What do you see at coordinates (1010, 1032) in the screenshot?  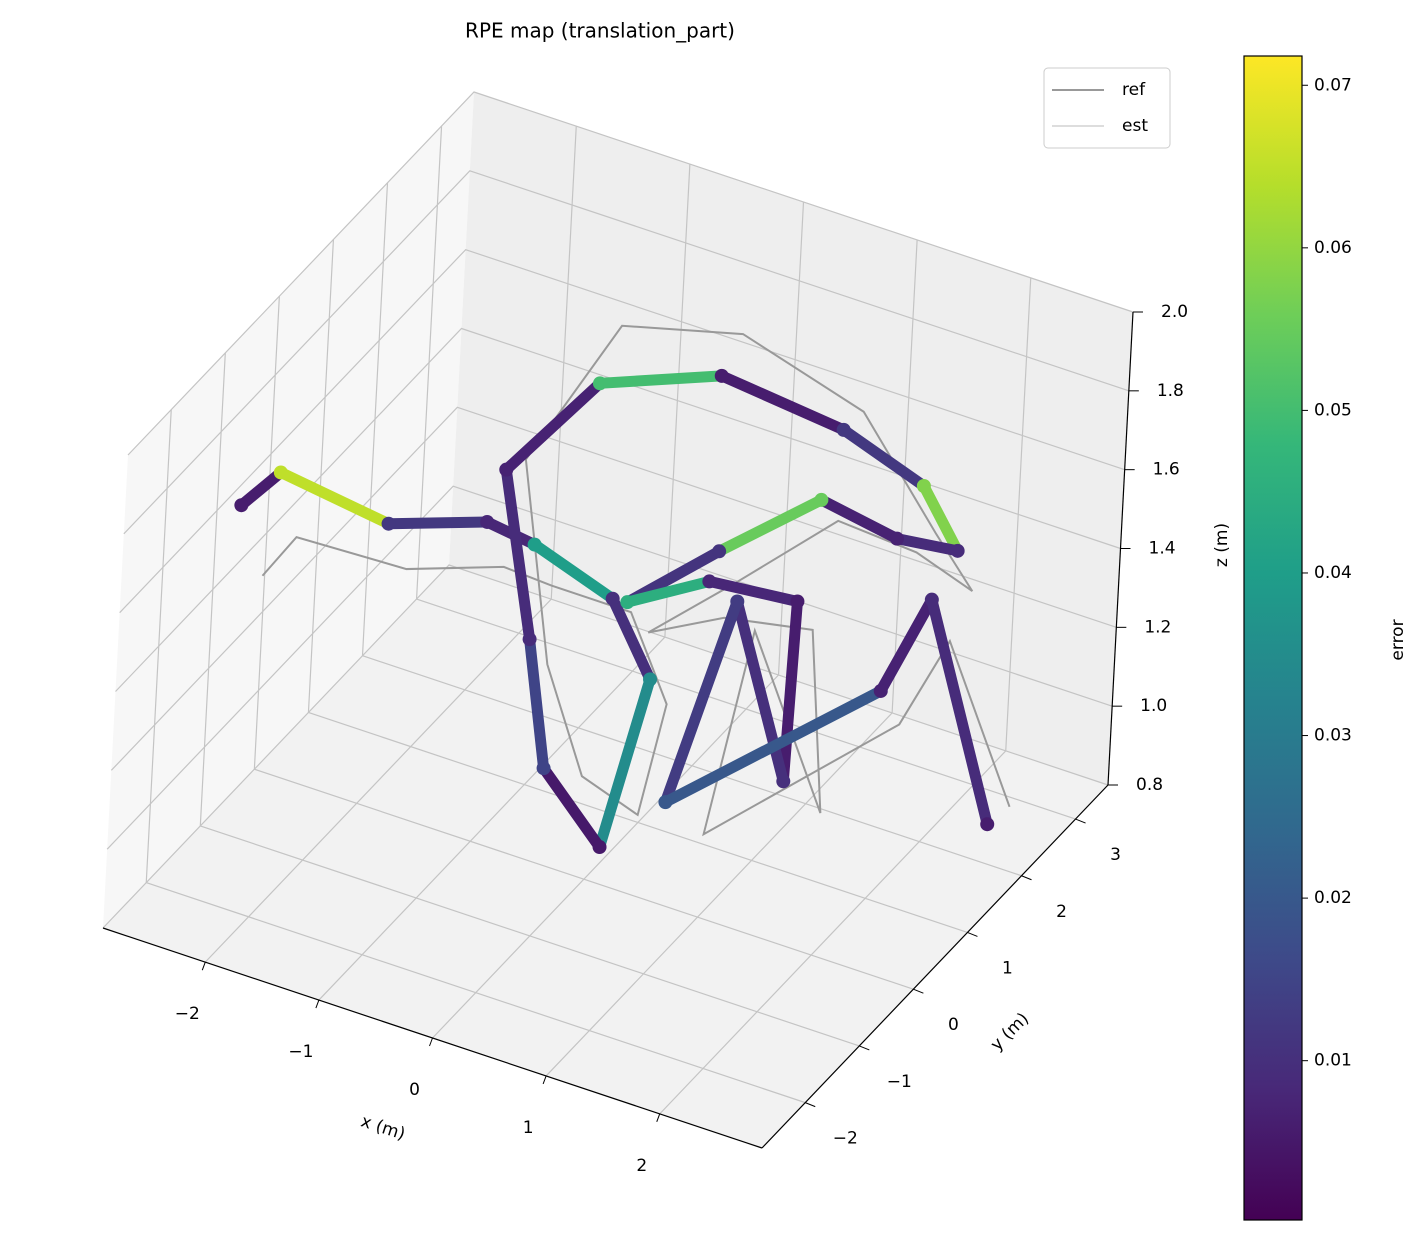 I see `y-axis-label: y (m)` at bounding box center [1010, 1032].